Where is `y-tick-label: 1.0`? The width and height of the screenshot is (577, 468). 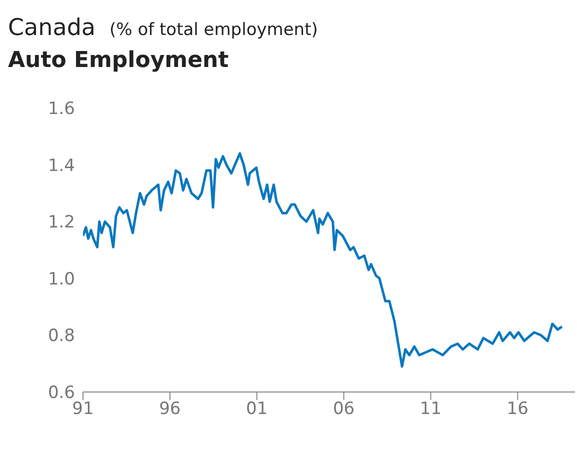 y-tick-label: 1.0 is located at coordinates (61, 279).